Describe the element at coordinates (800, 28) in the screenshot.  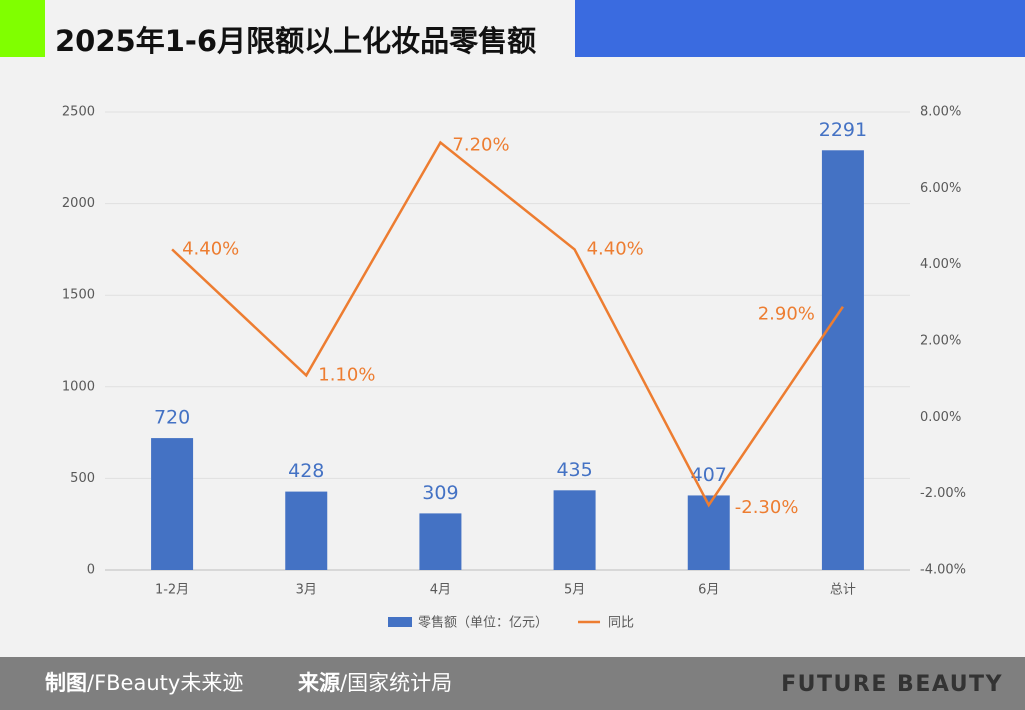
I see `header-band` at that location.